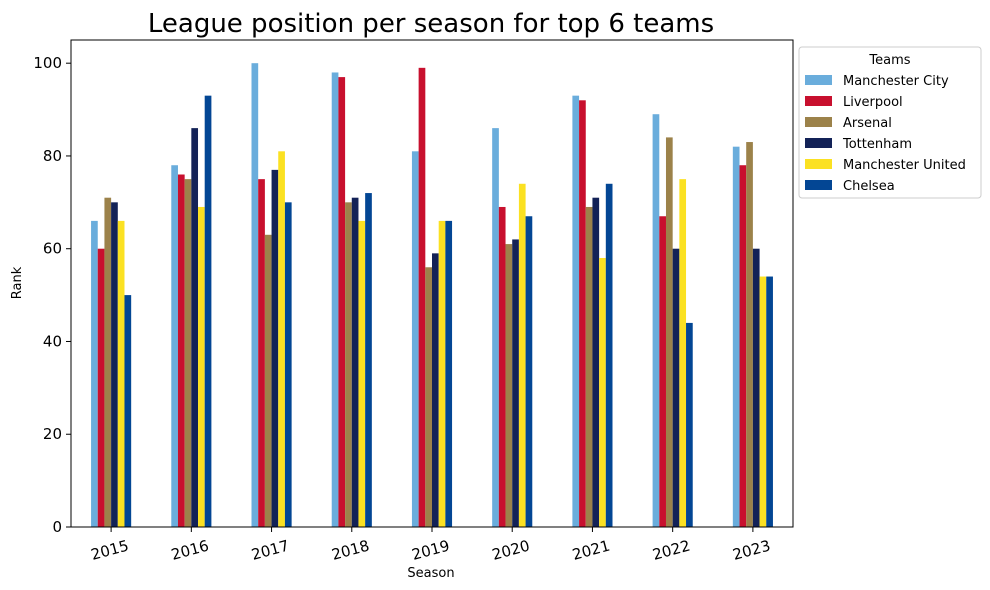 Image resolution: width=990 pixels, height=590 pixels. Describe the element at coordinates (94, 373) in the screenshot. I see `bar-manchester-city-2015` at that location.